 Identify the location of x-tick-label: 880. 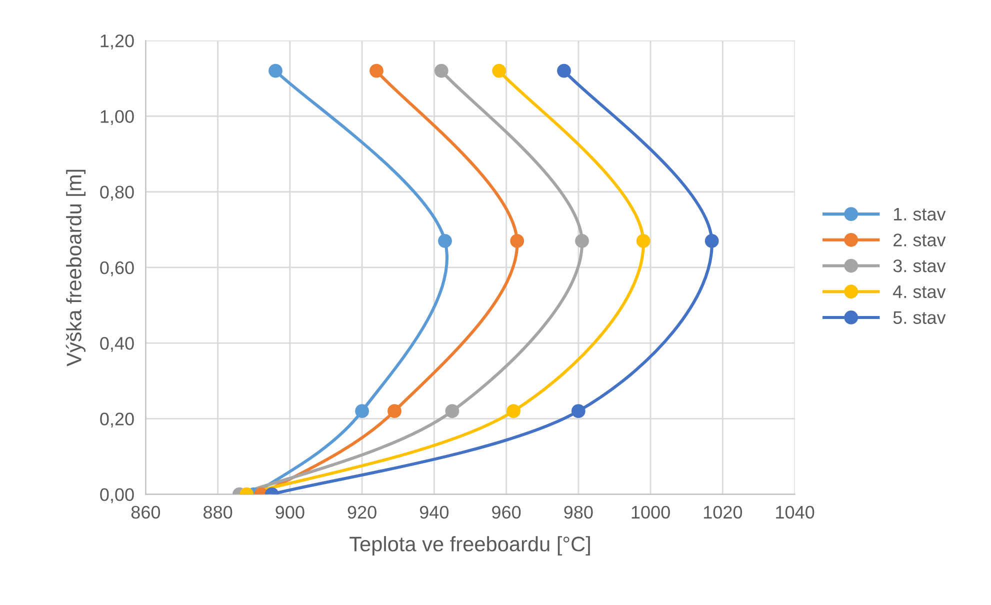
(218, 512).